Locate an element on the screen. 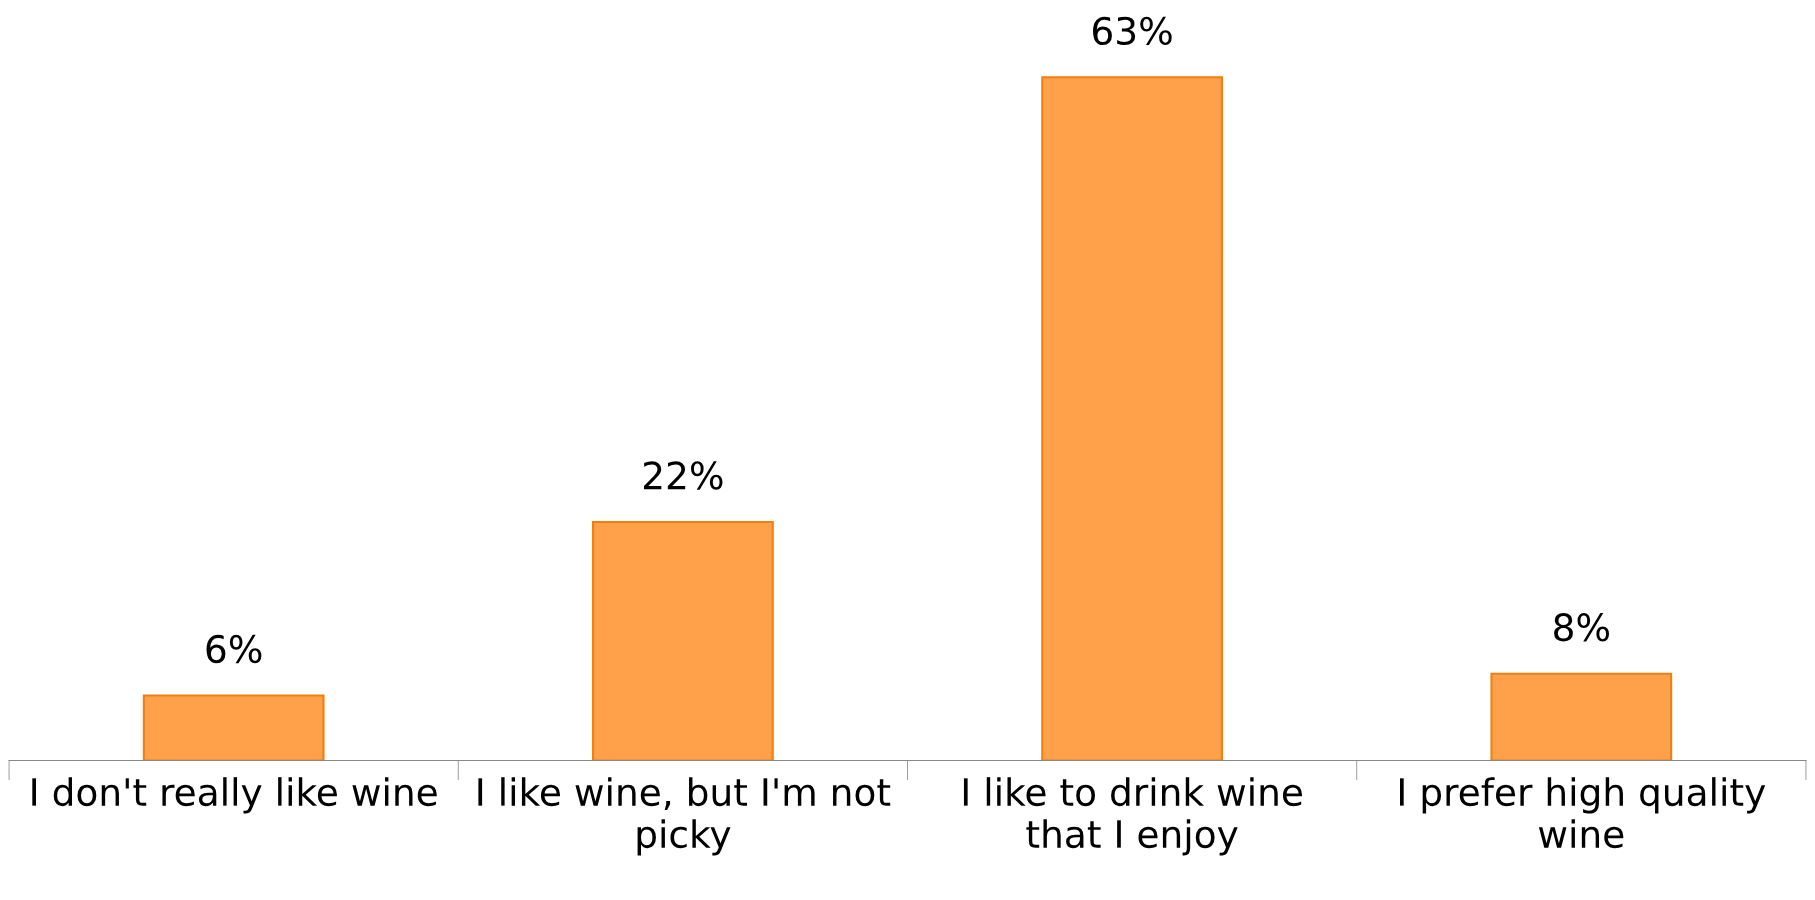 This screenshot has height=900, width=1815. data-label: 63% is located at coordinates (1132, 31).